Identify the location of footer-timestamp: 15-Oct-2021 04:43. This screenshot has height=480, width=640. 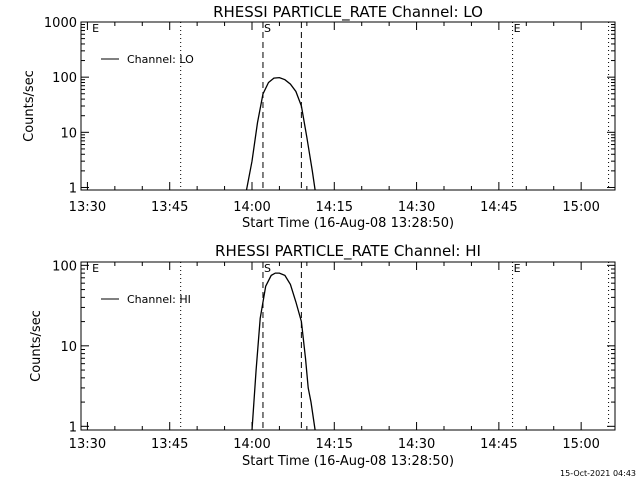
(598, 473).